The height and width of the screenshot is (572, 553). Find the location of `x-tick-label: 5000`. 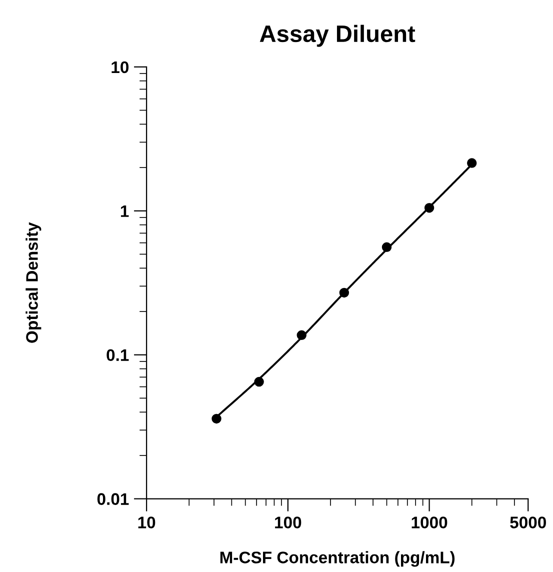

x-tick-label: 5000 is located at coordinates (528, 522).